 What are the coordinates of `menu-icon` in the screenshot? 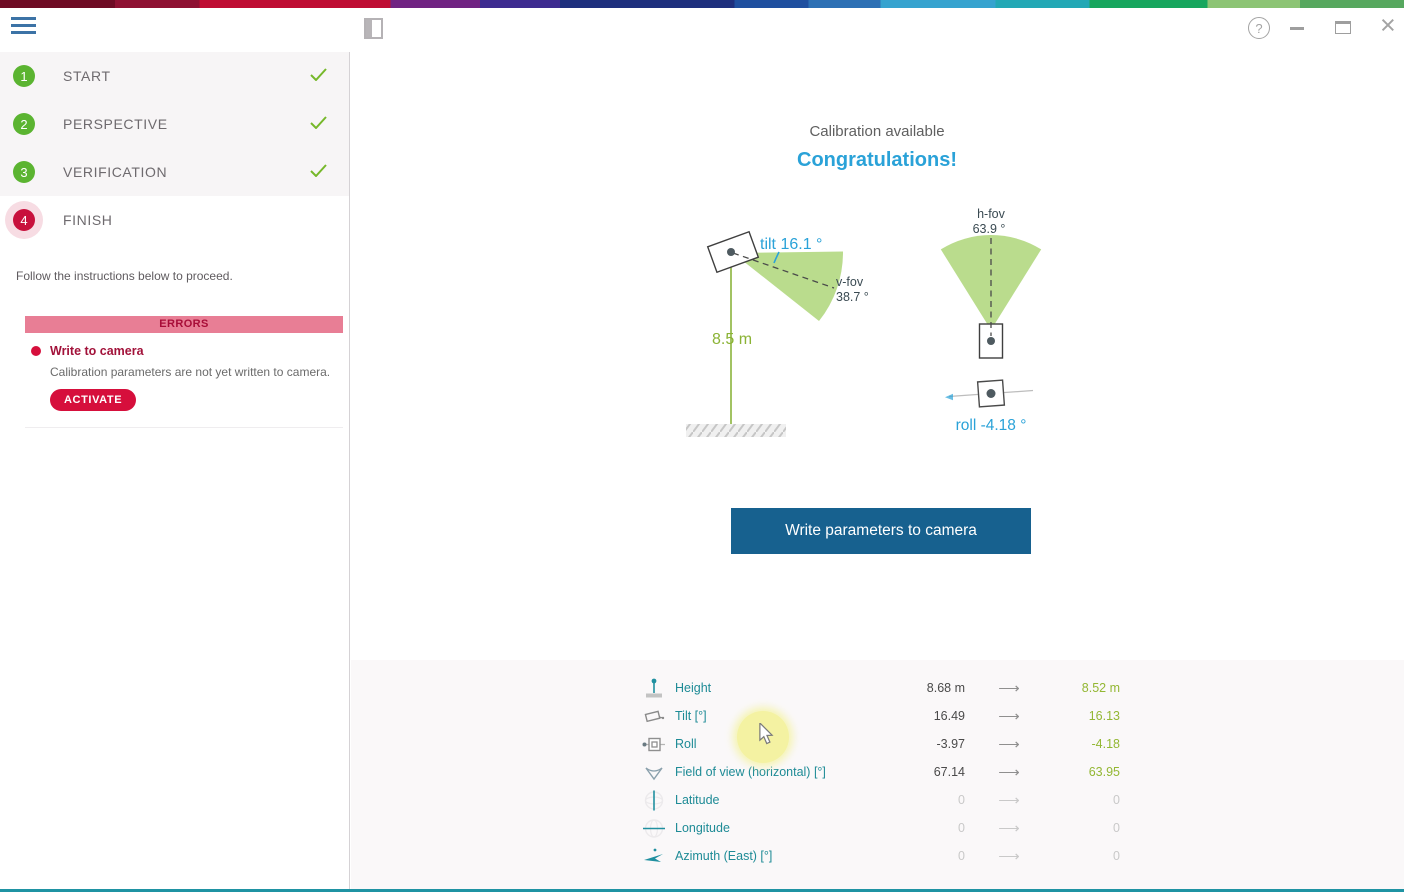 It's located at (24, 27).